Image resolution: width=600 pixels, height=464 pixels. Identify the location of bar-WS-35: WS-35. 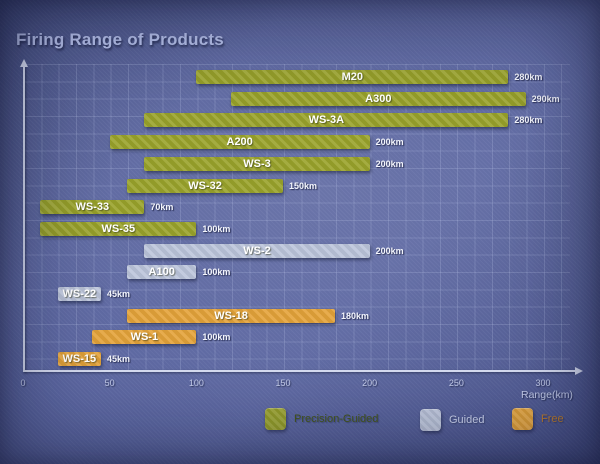
(118, 229).